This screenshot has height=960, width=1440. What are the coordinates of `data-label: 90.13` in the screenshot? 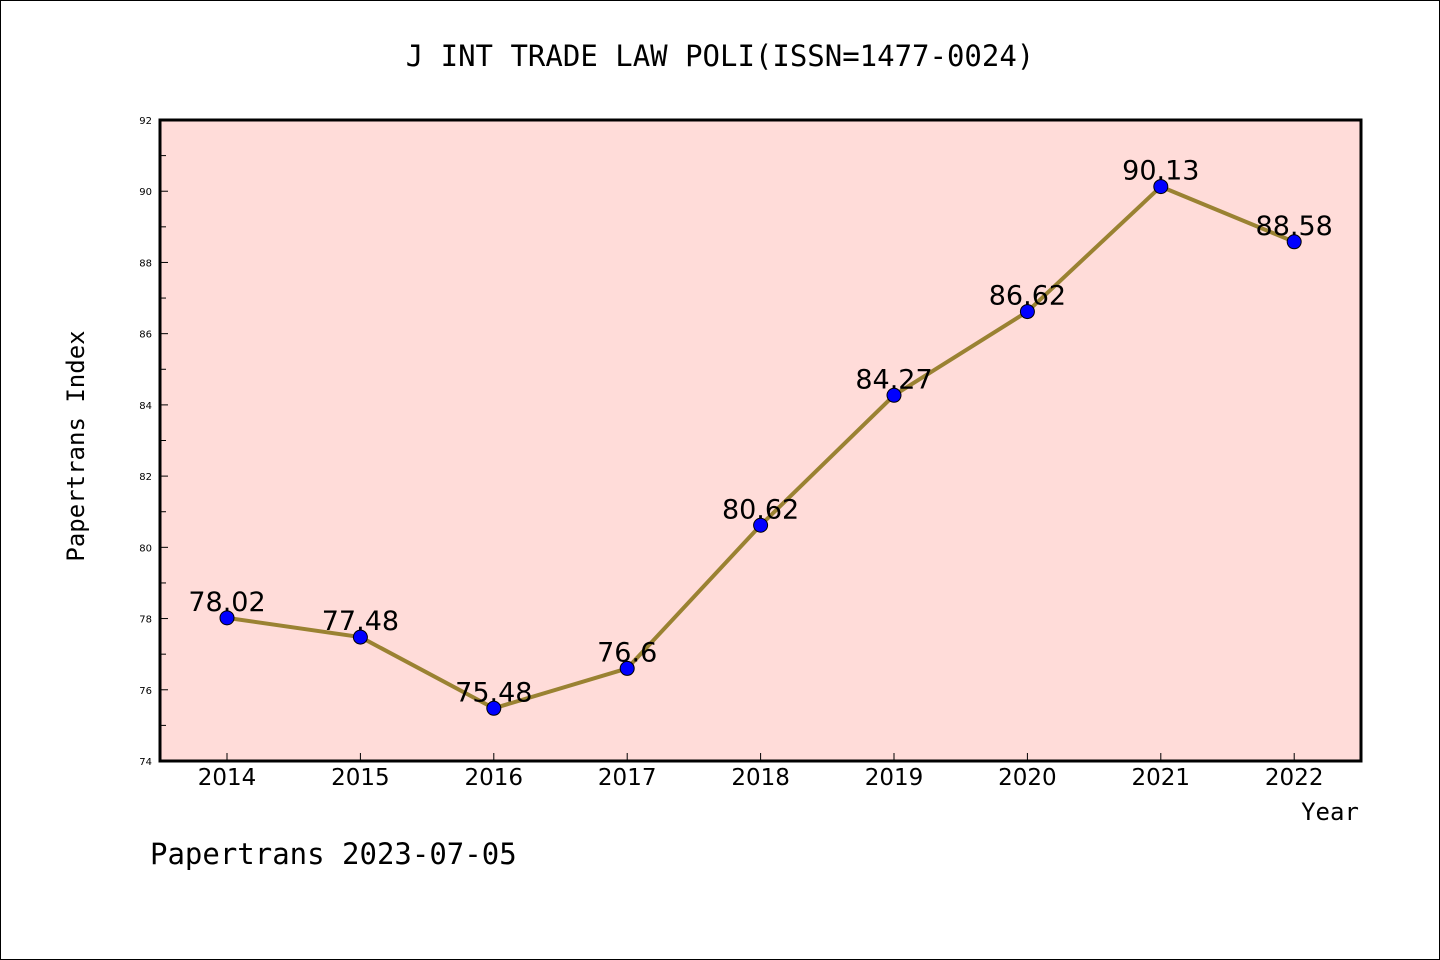 It's located at (1160, 171).